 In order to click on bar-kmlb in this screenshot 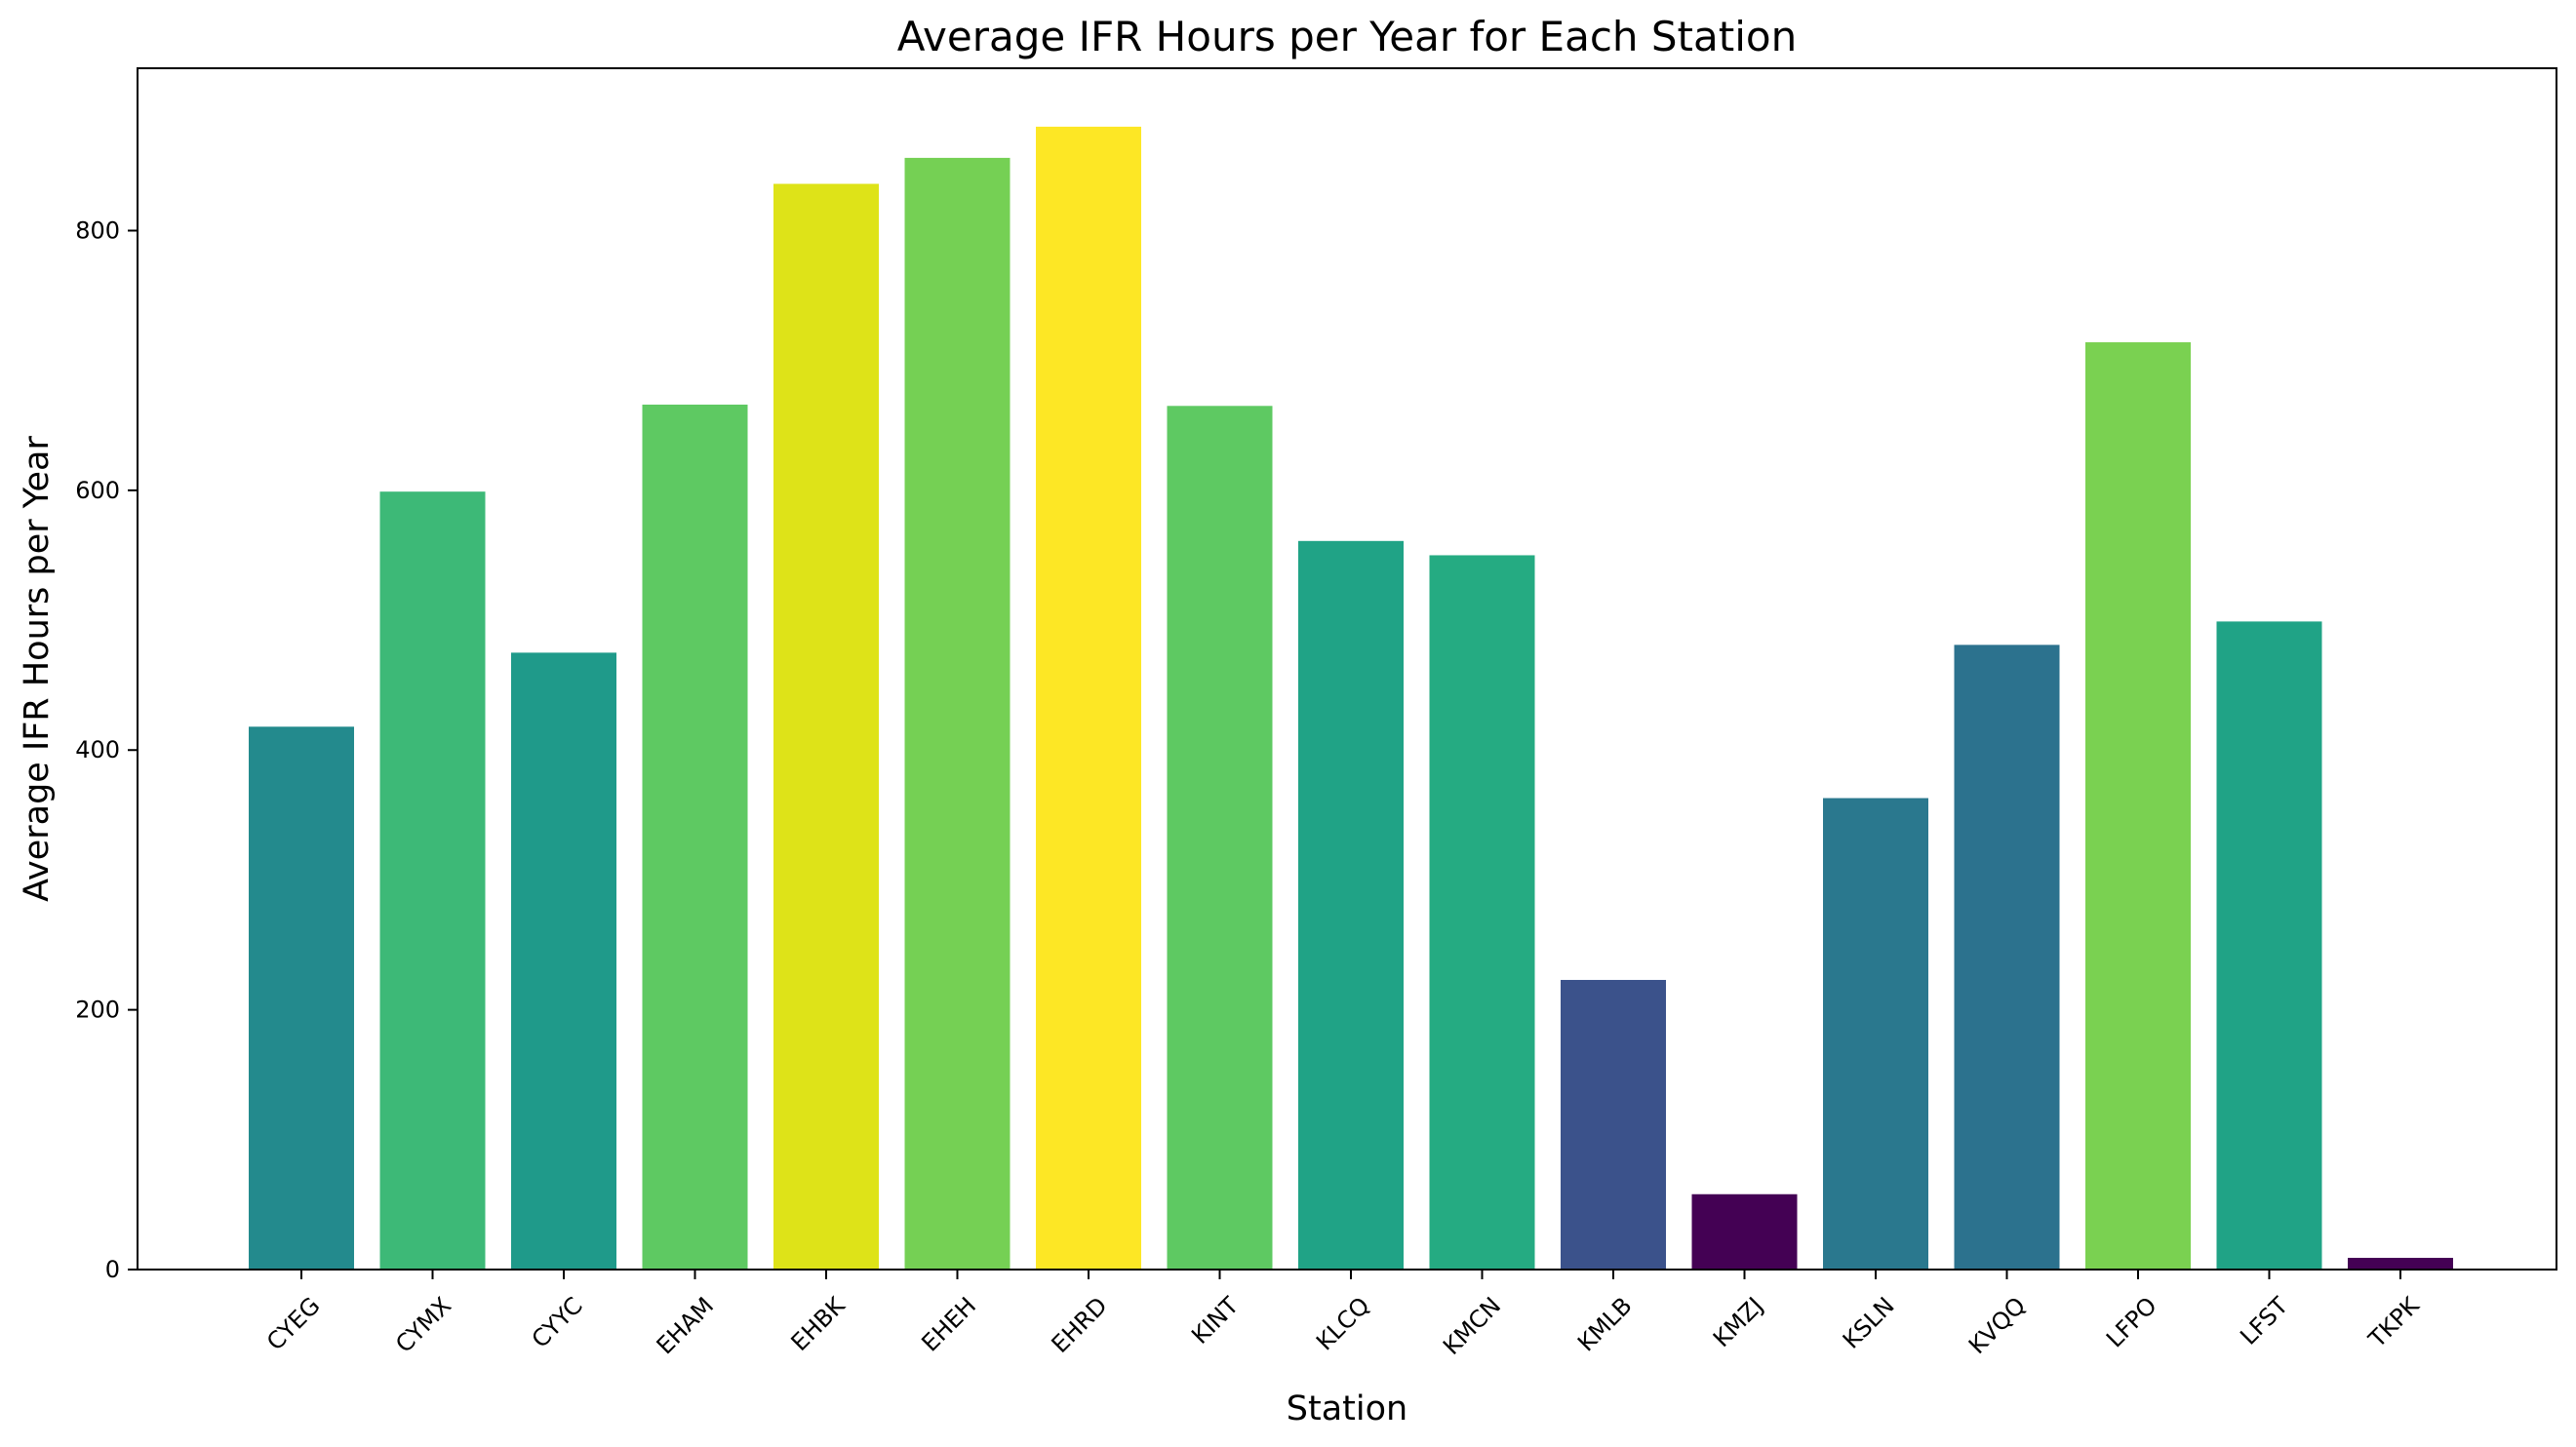, I will do `click(1613, 1124)`.